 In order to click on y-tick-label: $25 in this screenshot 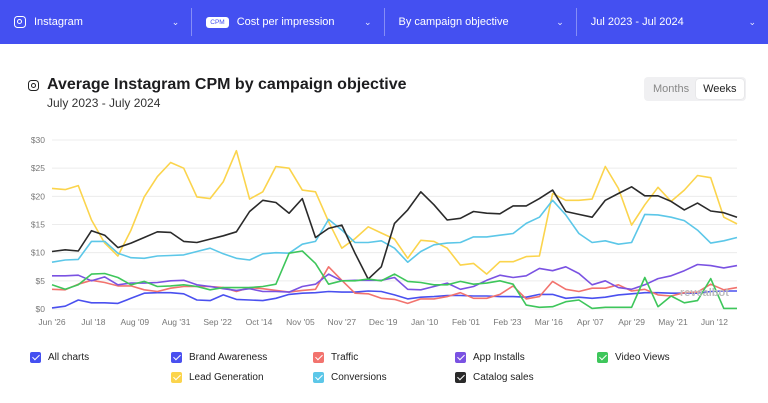, I will do `click(38, 168)`.